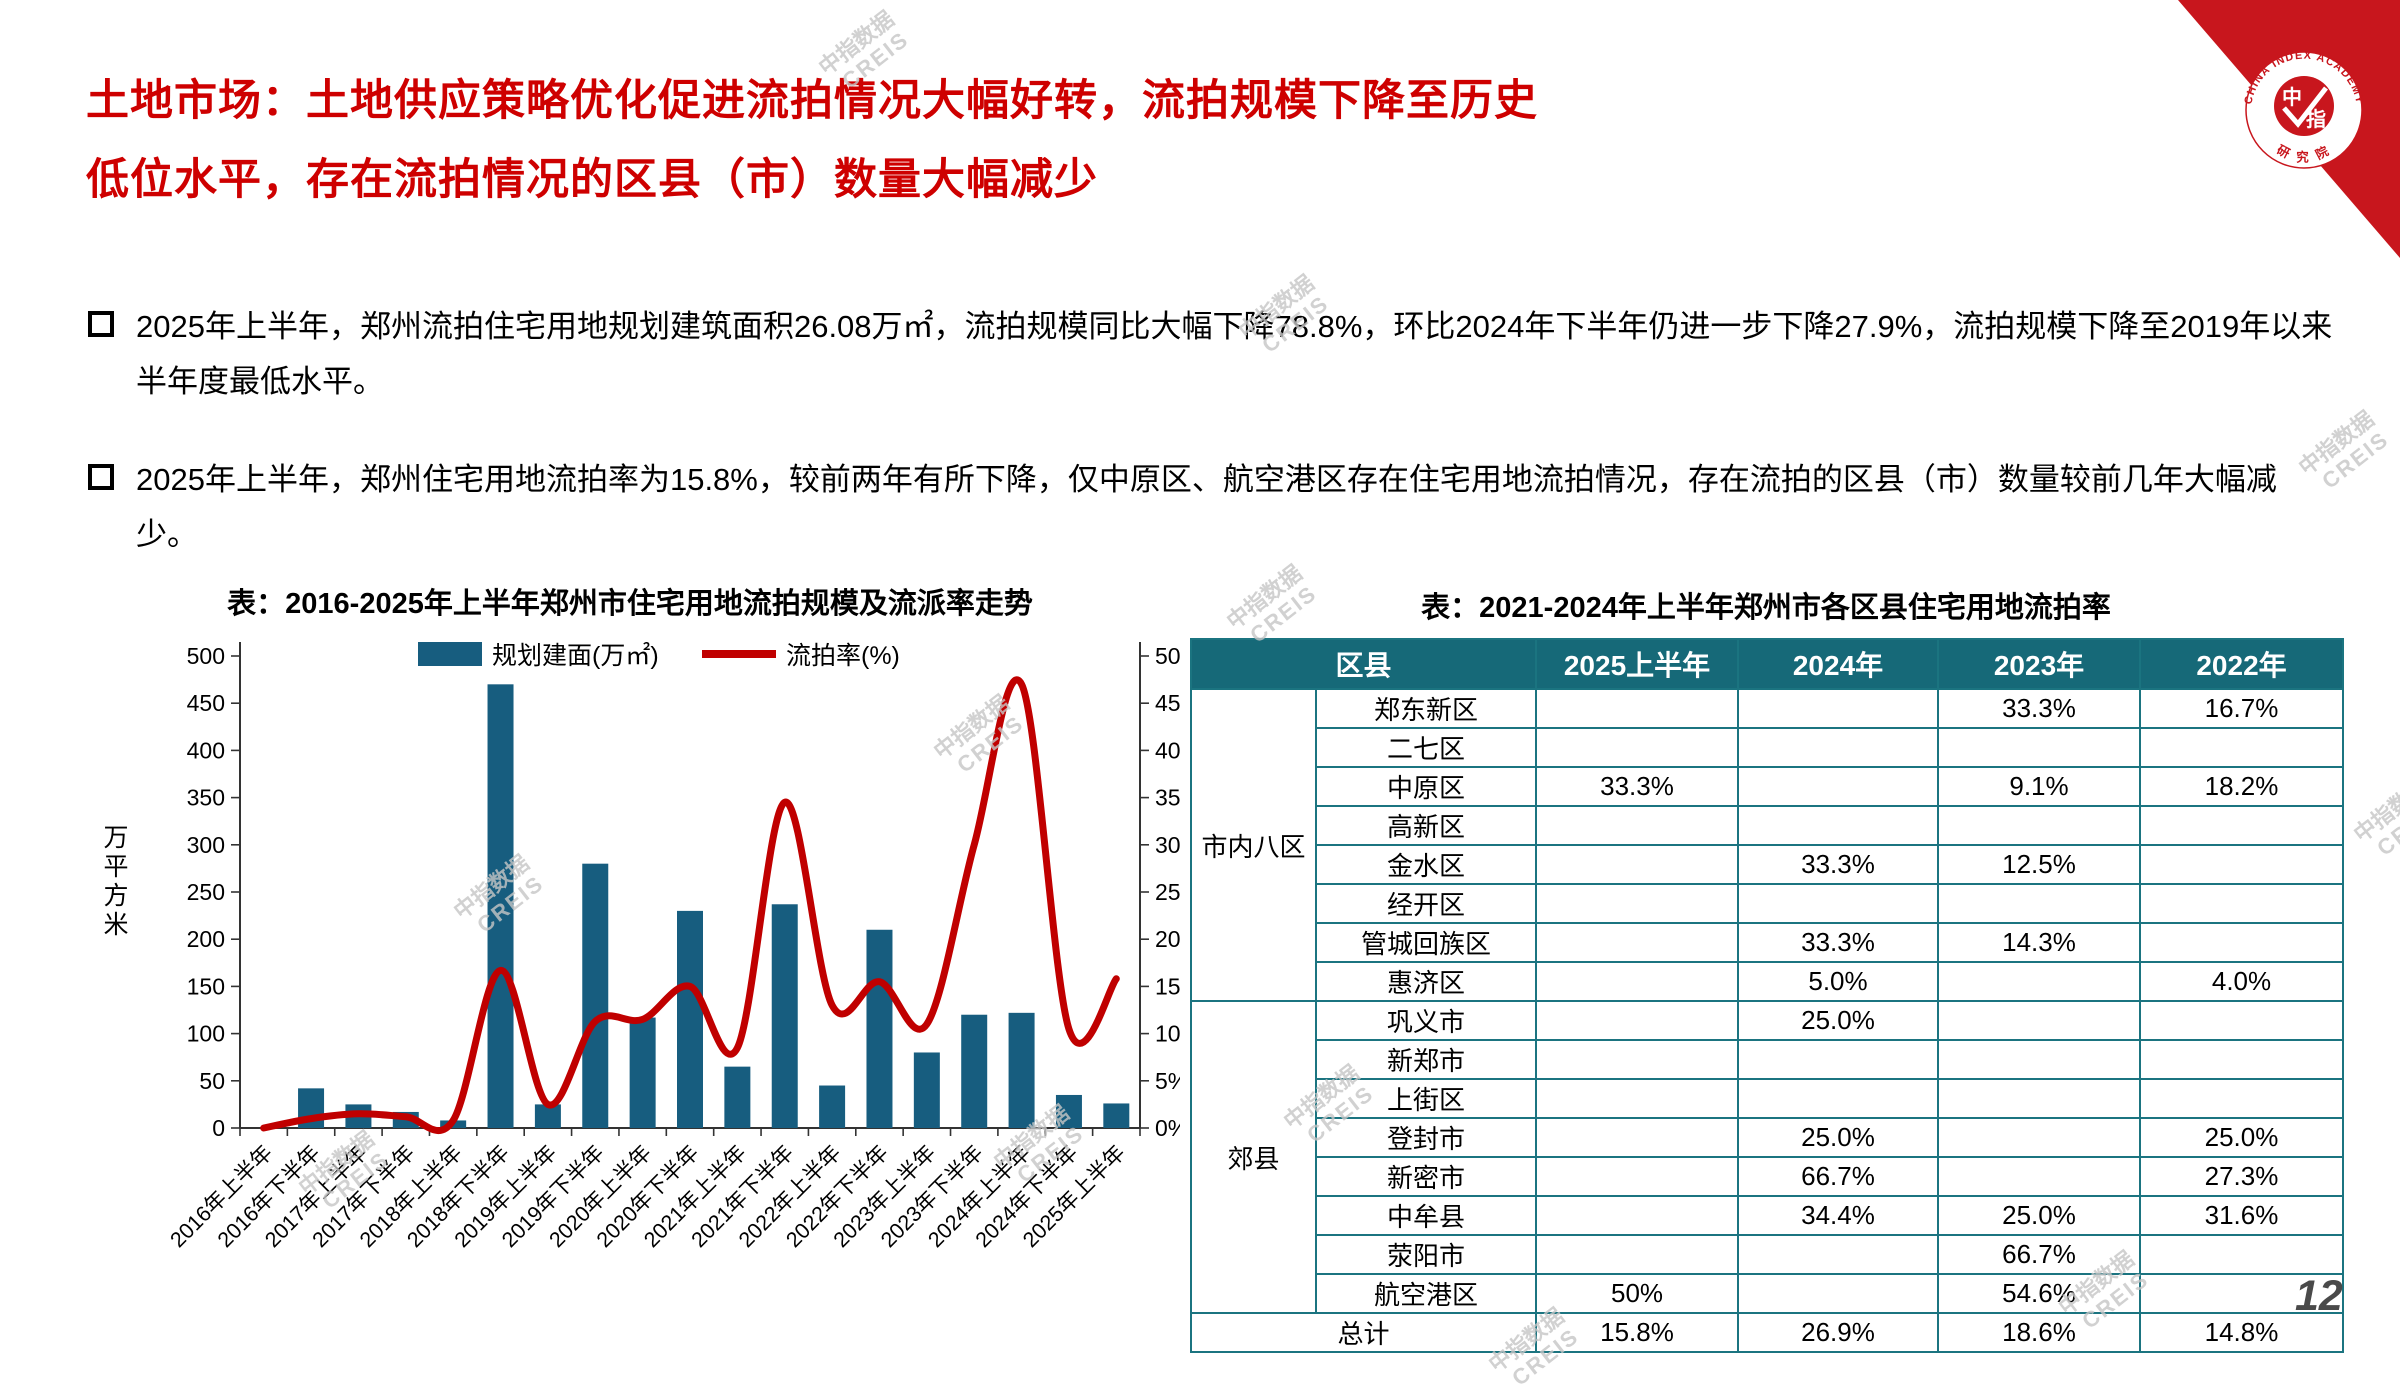 The width and height of the screenshot is (2400, 1397). What do you see at coordinates (1426, 1020) in the screenshot?
I see `district-cell: 巩义市` at bounding box center [1426, 1020].